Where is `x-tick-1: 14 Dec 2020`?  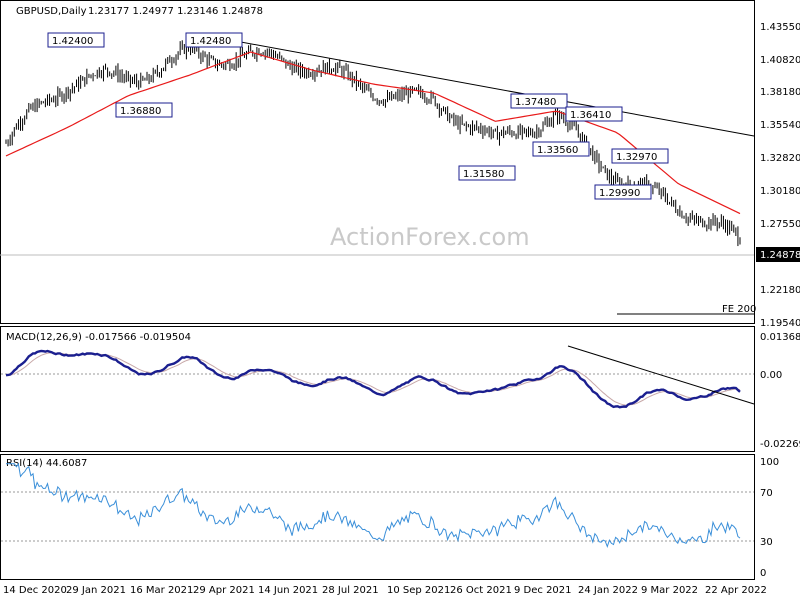 x-tick-1: 14 Dec 2020 is located at coordinates (35, 590).